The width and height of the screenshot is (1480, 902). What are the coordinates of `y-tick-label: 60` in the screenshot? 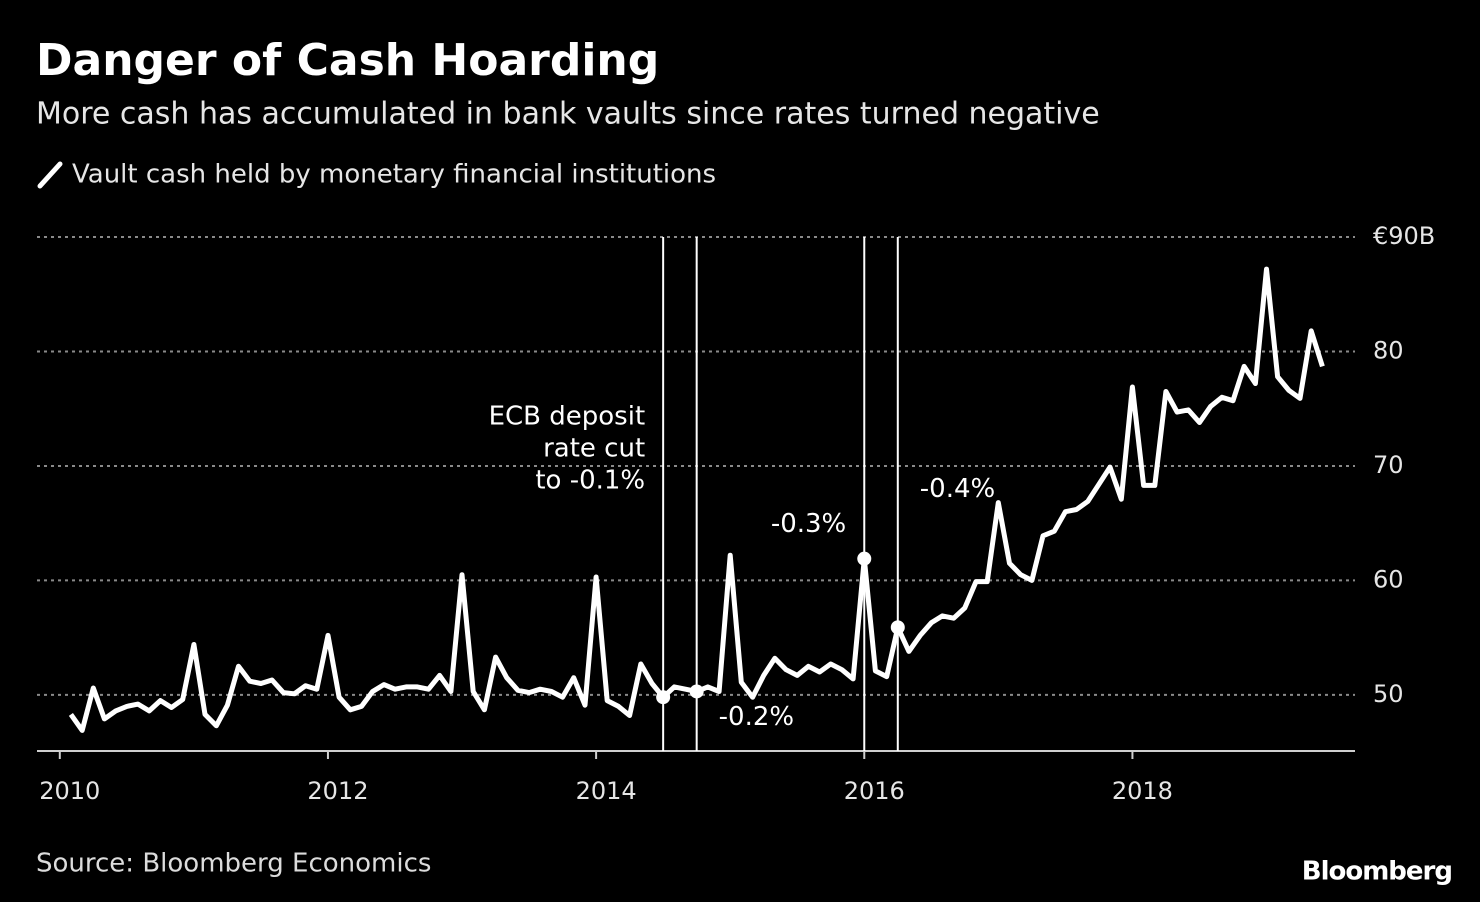 It's located at (1388, 579).